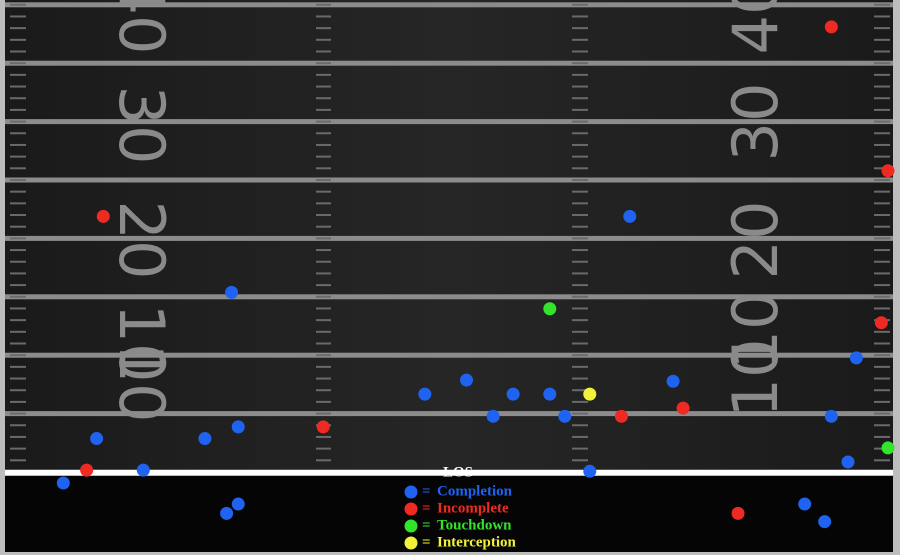 The image size is (900, 555). I want to click on los-line, so click(449, 472).